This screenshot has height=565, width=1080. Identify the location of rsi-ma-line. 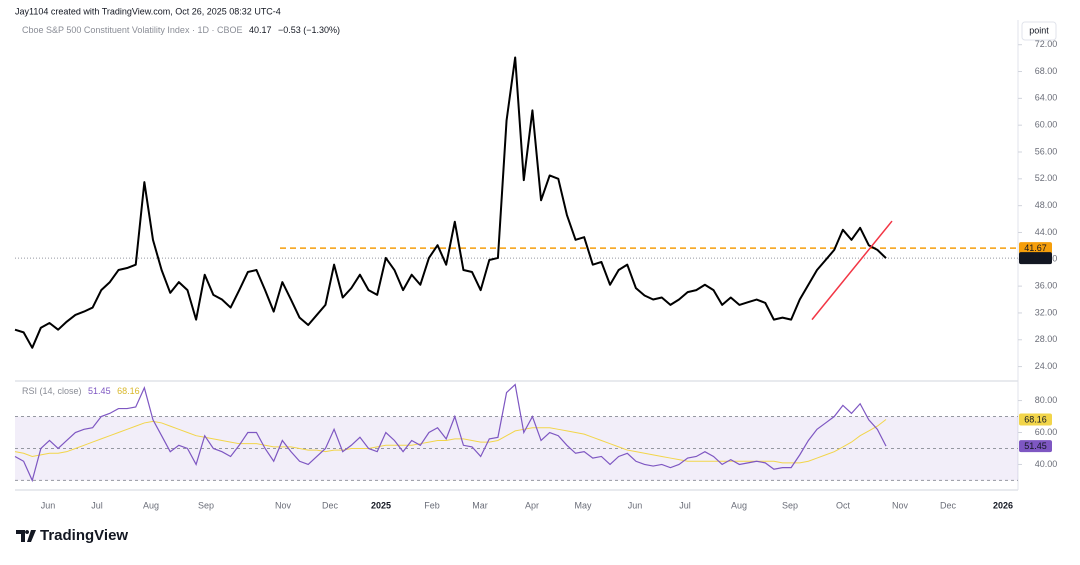
(450, 441).